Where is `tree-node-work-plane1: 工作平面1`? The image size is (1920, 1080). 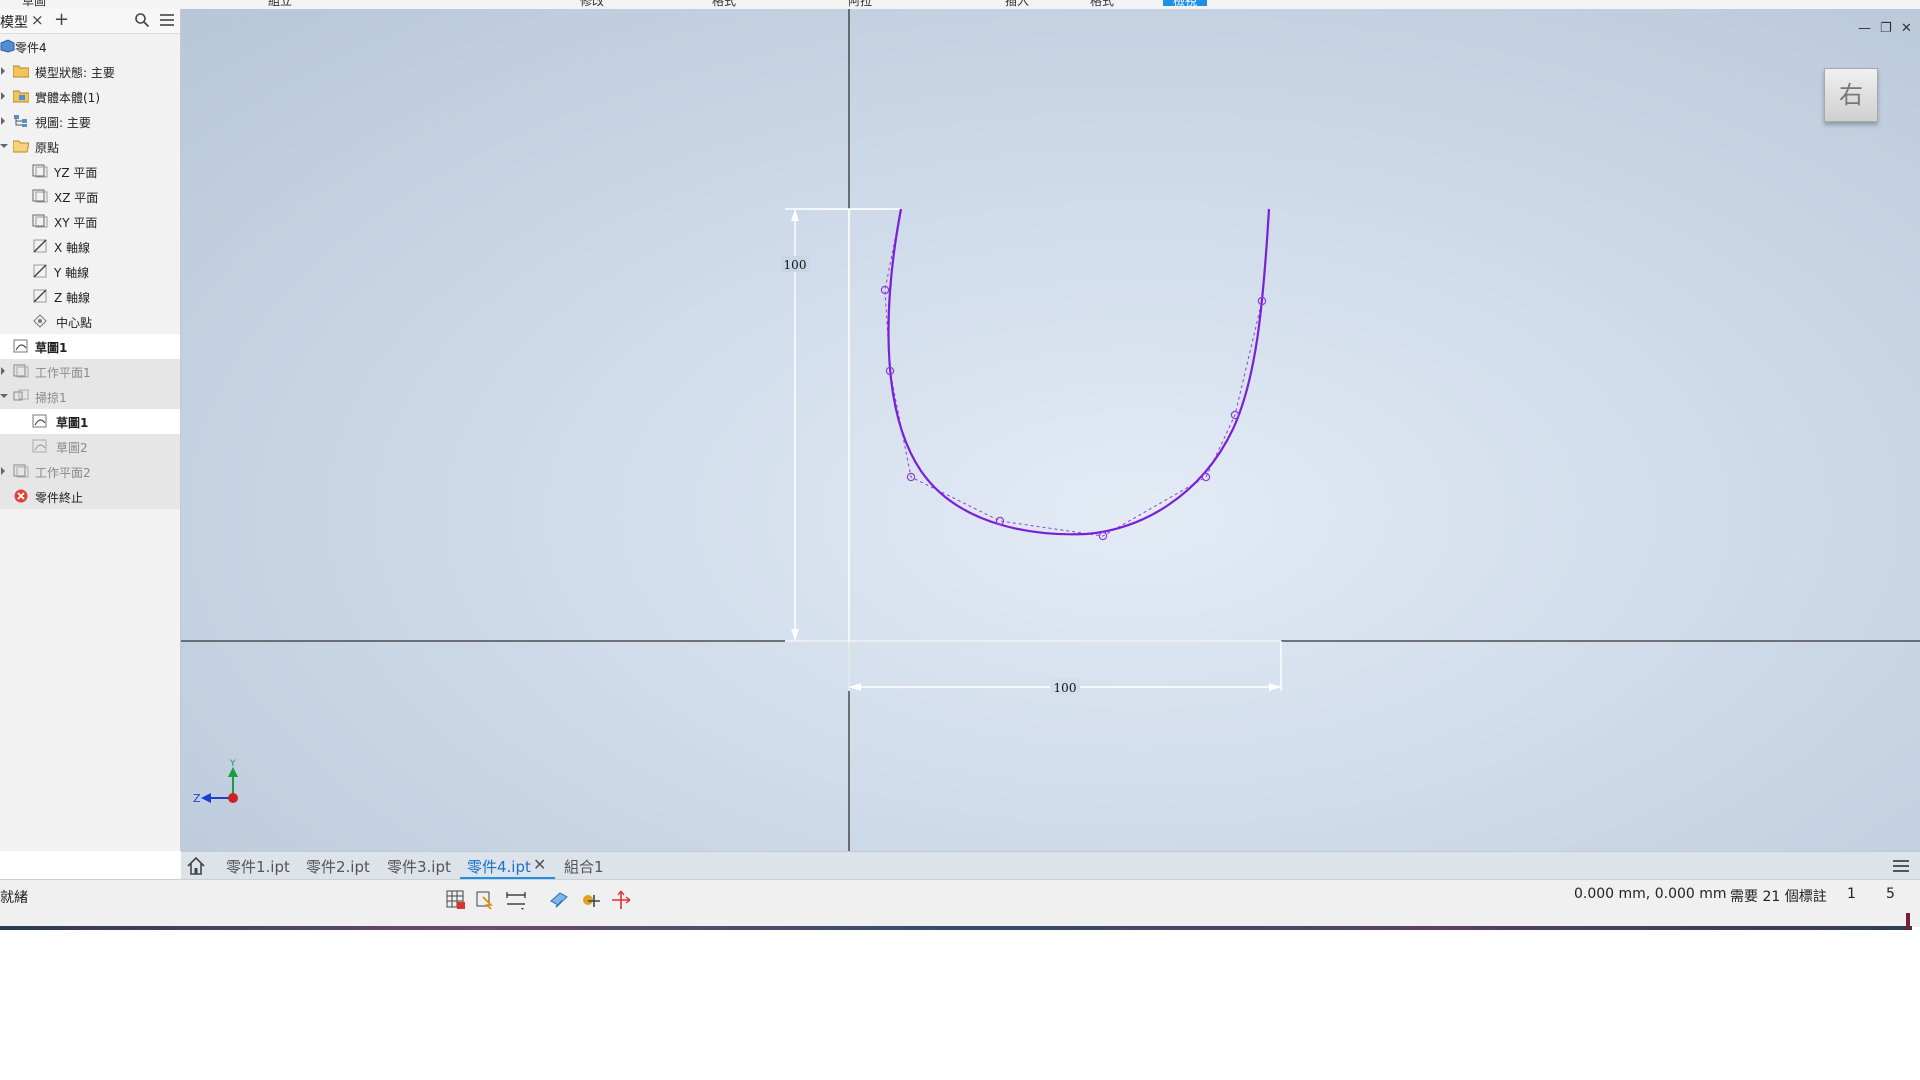 tree-node-work-plane1: 工作平面1 is located at coordinates (90, 371).